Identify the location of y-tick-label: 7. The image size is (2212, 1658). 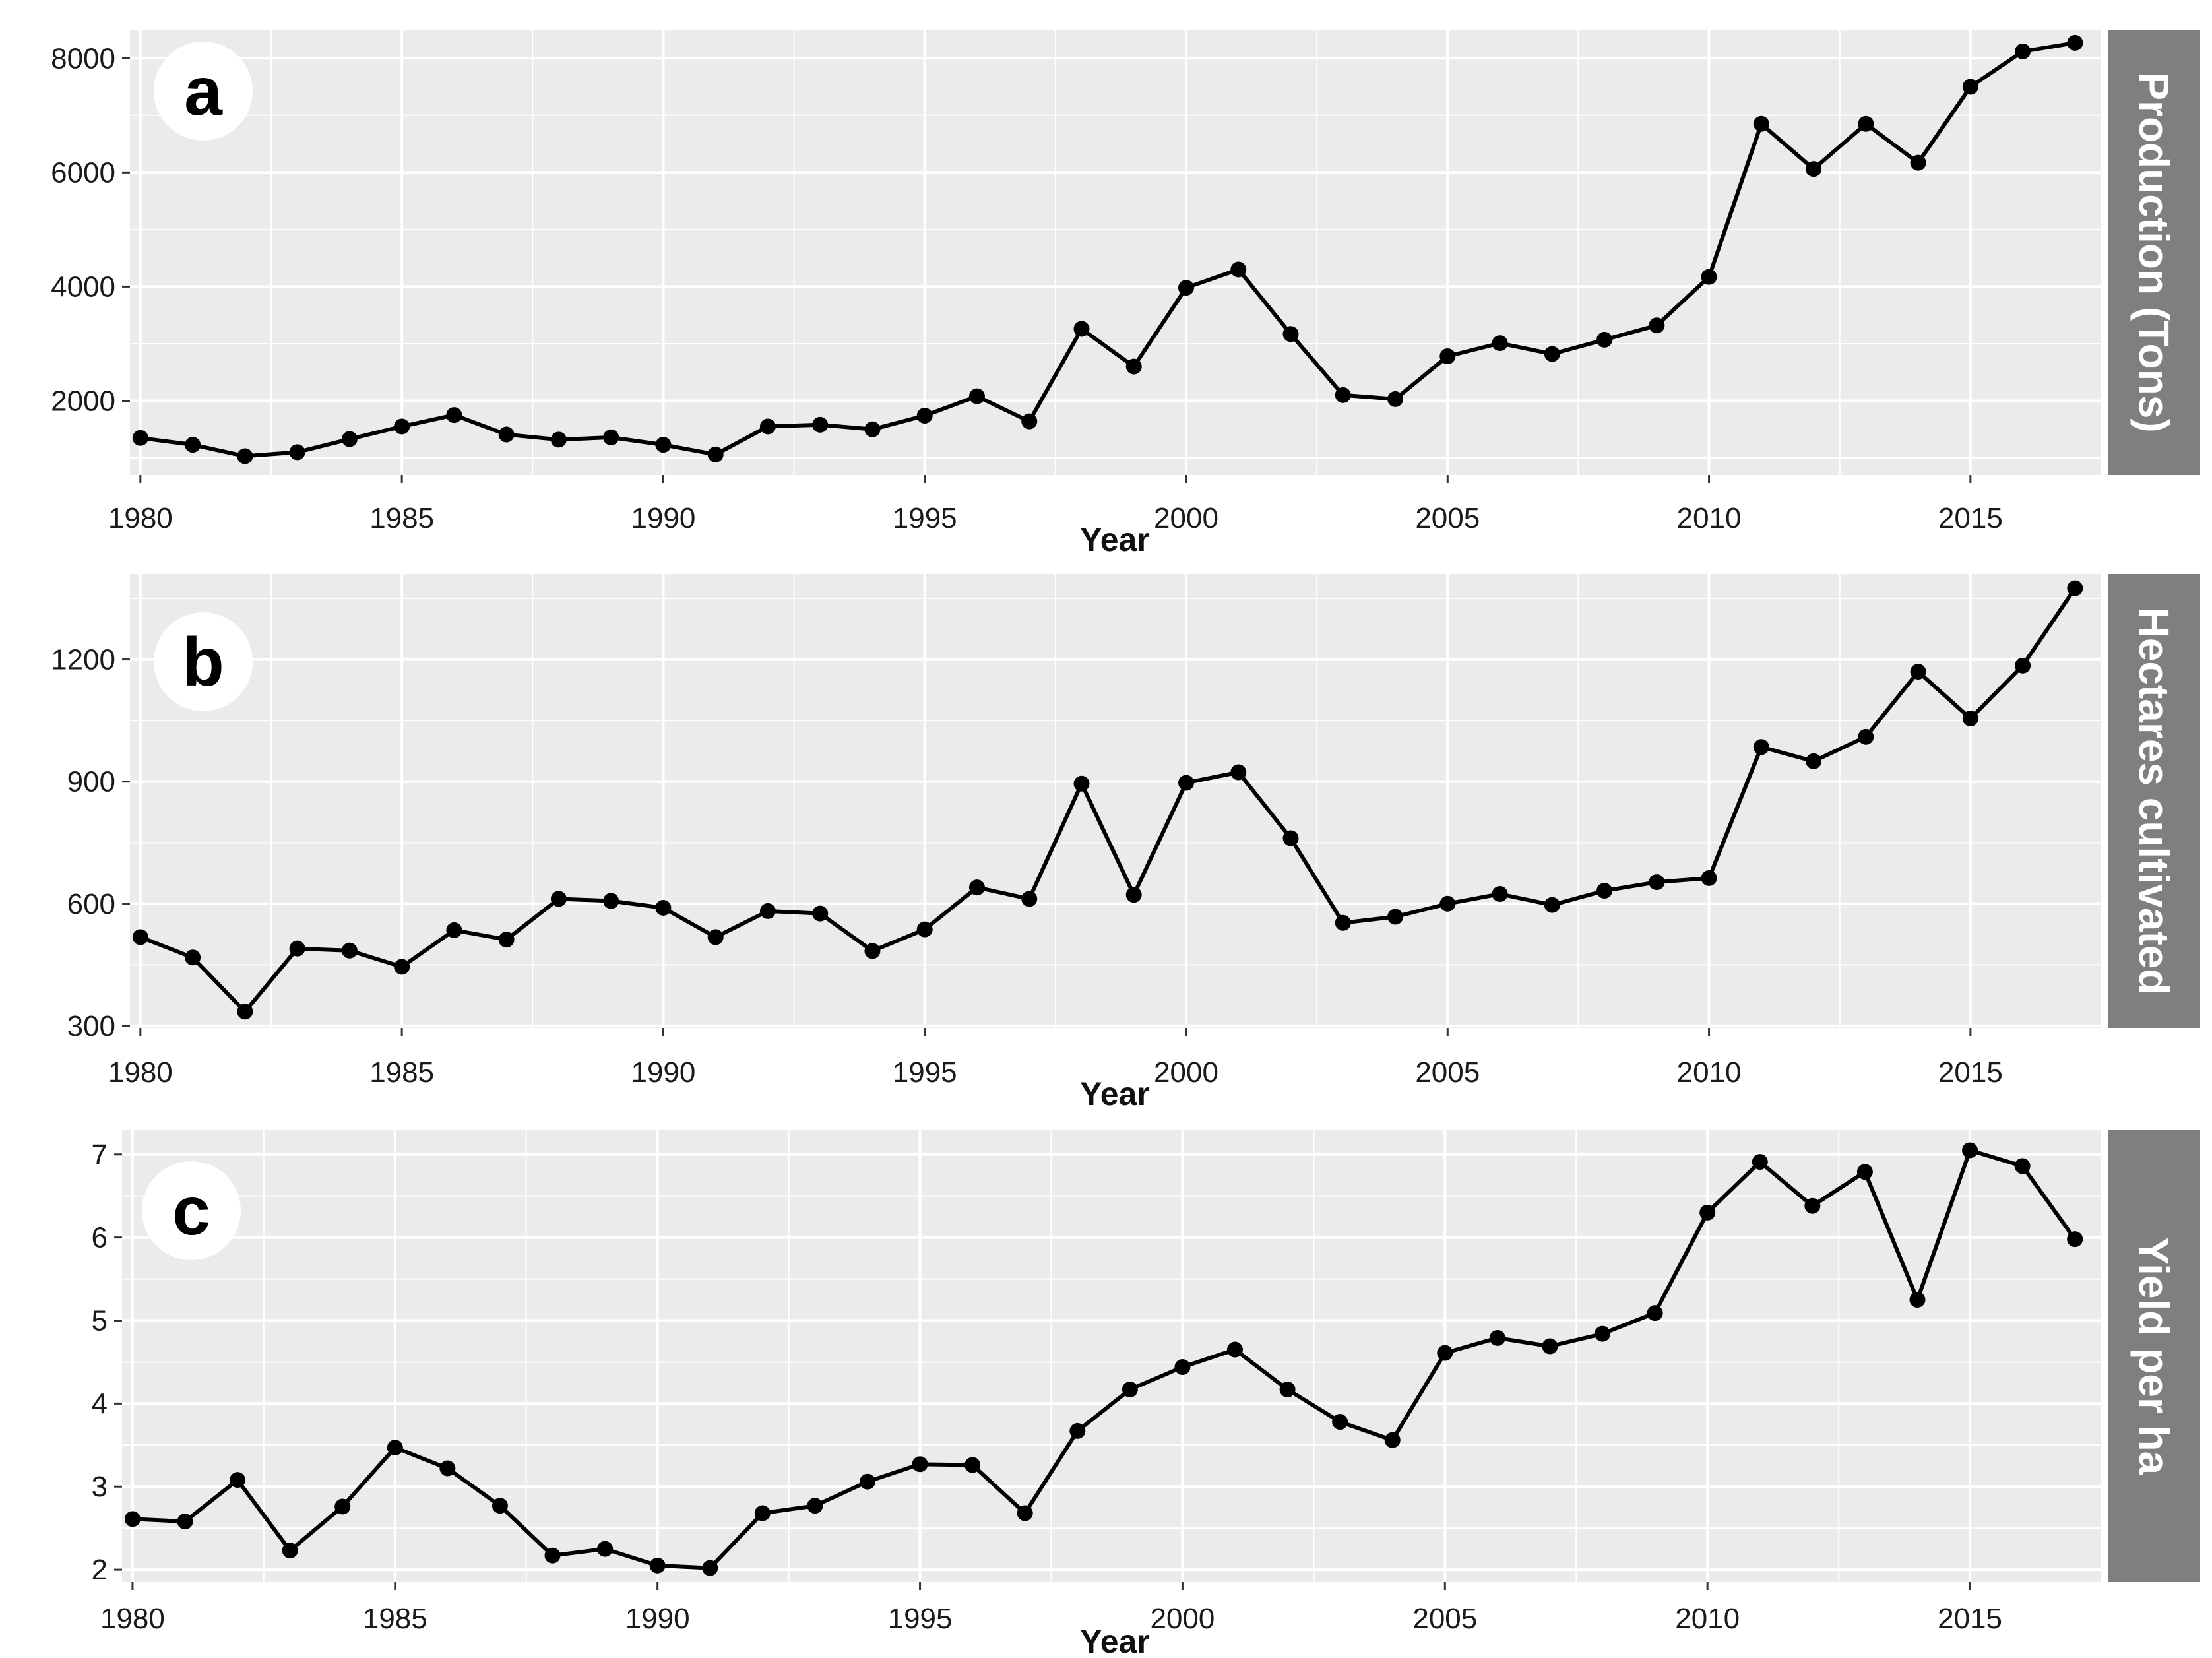
(100, 1155).